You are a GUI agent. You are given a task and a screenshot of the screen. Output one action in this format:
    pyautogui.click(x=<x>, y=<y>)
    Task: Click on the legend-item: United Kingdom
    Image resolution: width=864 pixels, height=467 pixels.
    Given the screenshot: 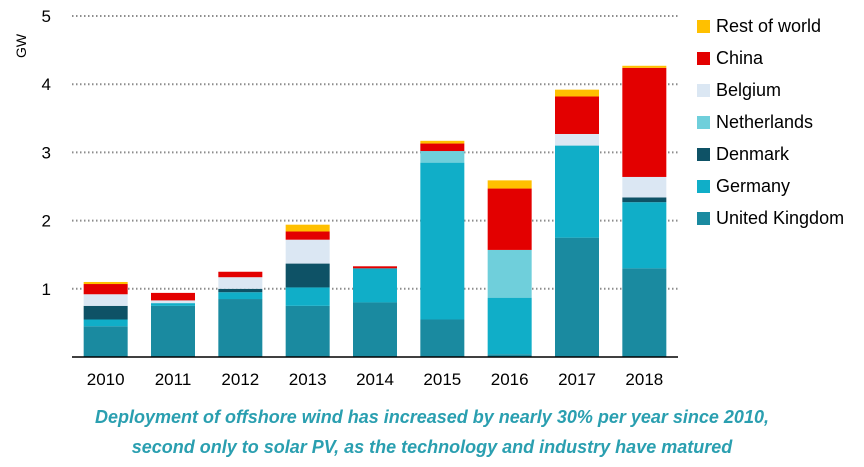 What is the action you would take?
    pyautogui.click(x=770, y=218)
    